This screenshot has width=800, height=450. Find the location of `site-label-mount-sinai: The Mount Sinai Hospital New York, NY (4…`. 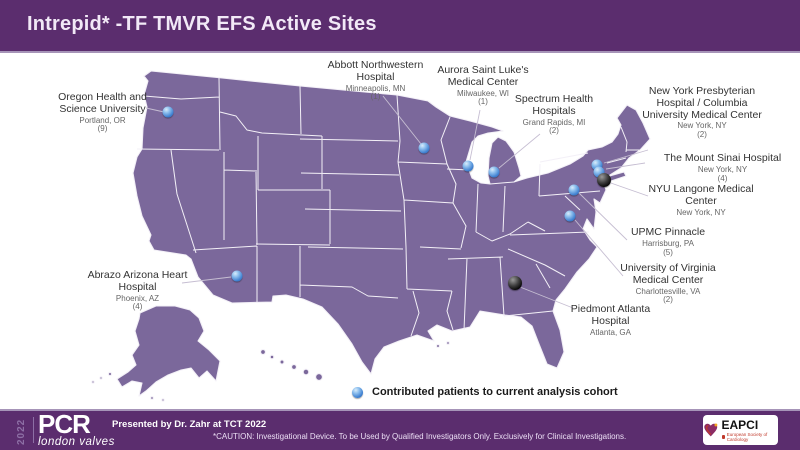

site-label-mount-sinai: The Mount Sinai Hospital New York, NY (4… is located at coordinates (722, 167).